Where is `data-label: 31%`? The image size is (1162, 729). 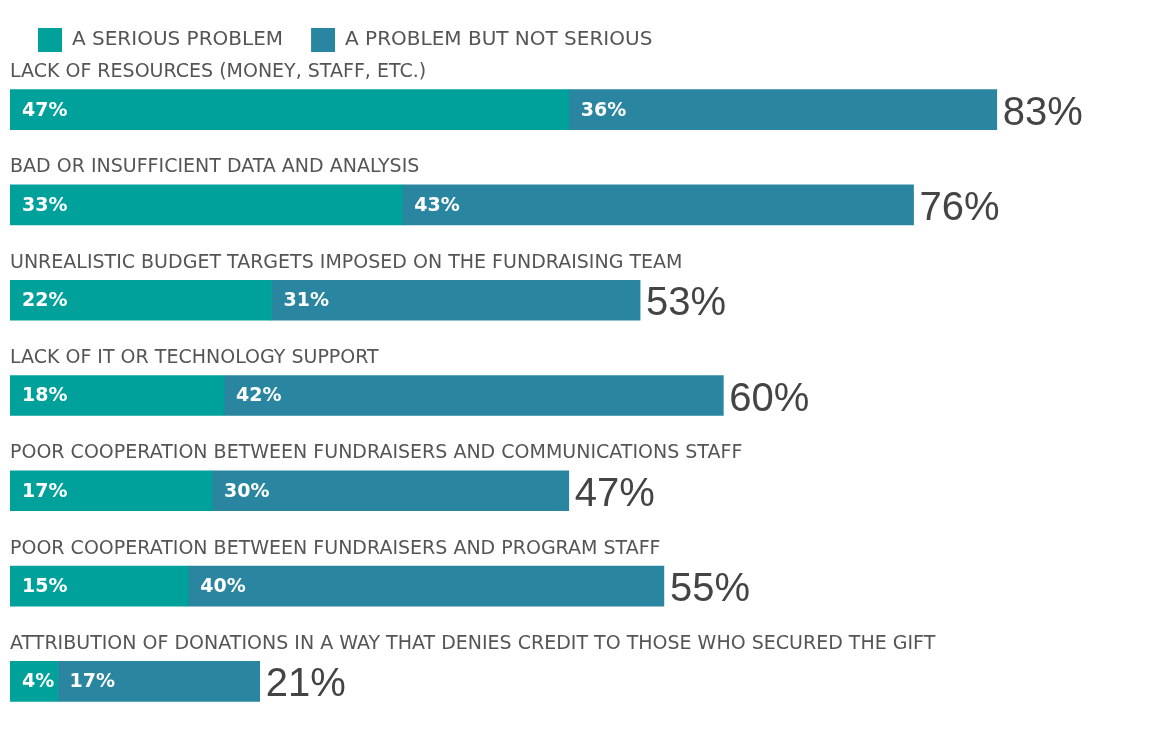
data-label: 31% is located at coordinates (306, 299).